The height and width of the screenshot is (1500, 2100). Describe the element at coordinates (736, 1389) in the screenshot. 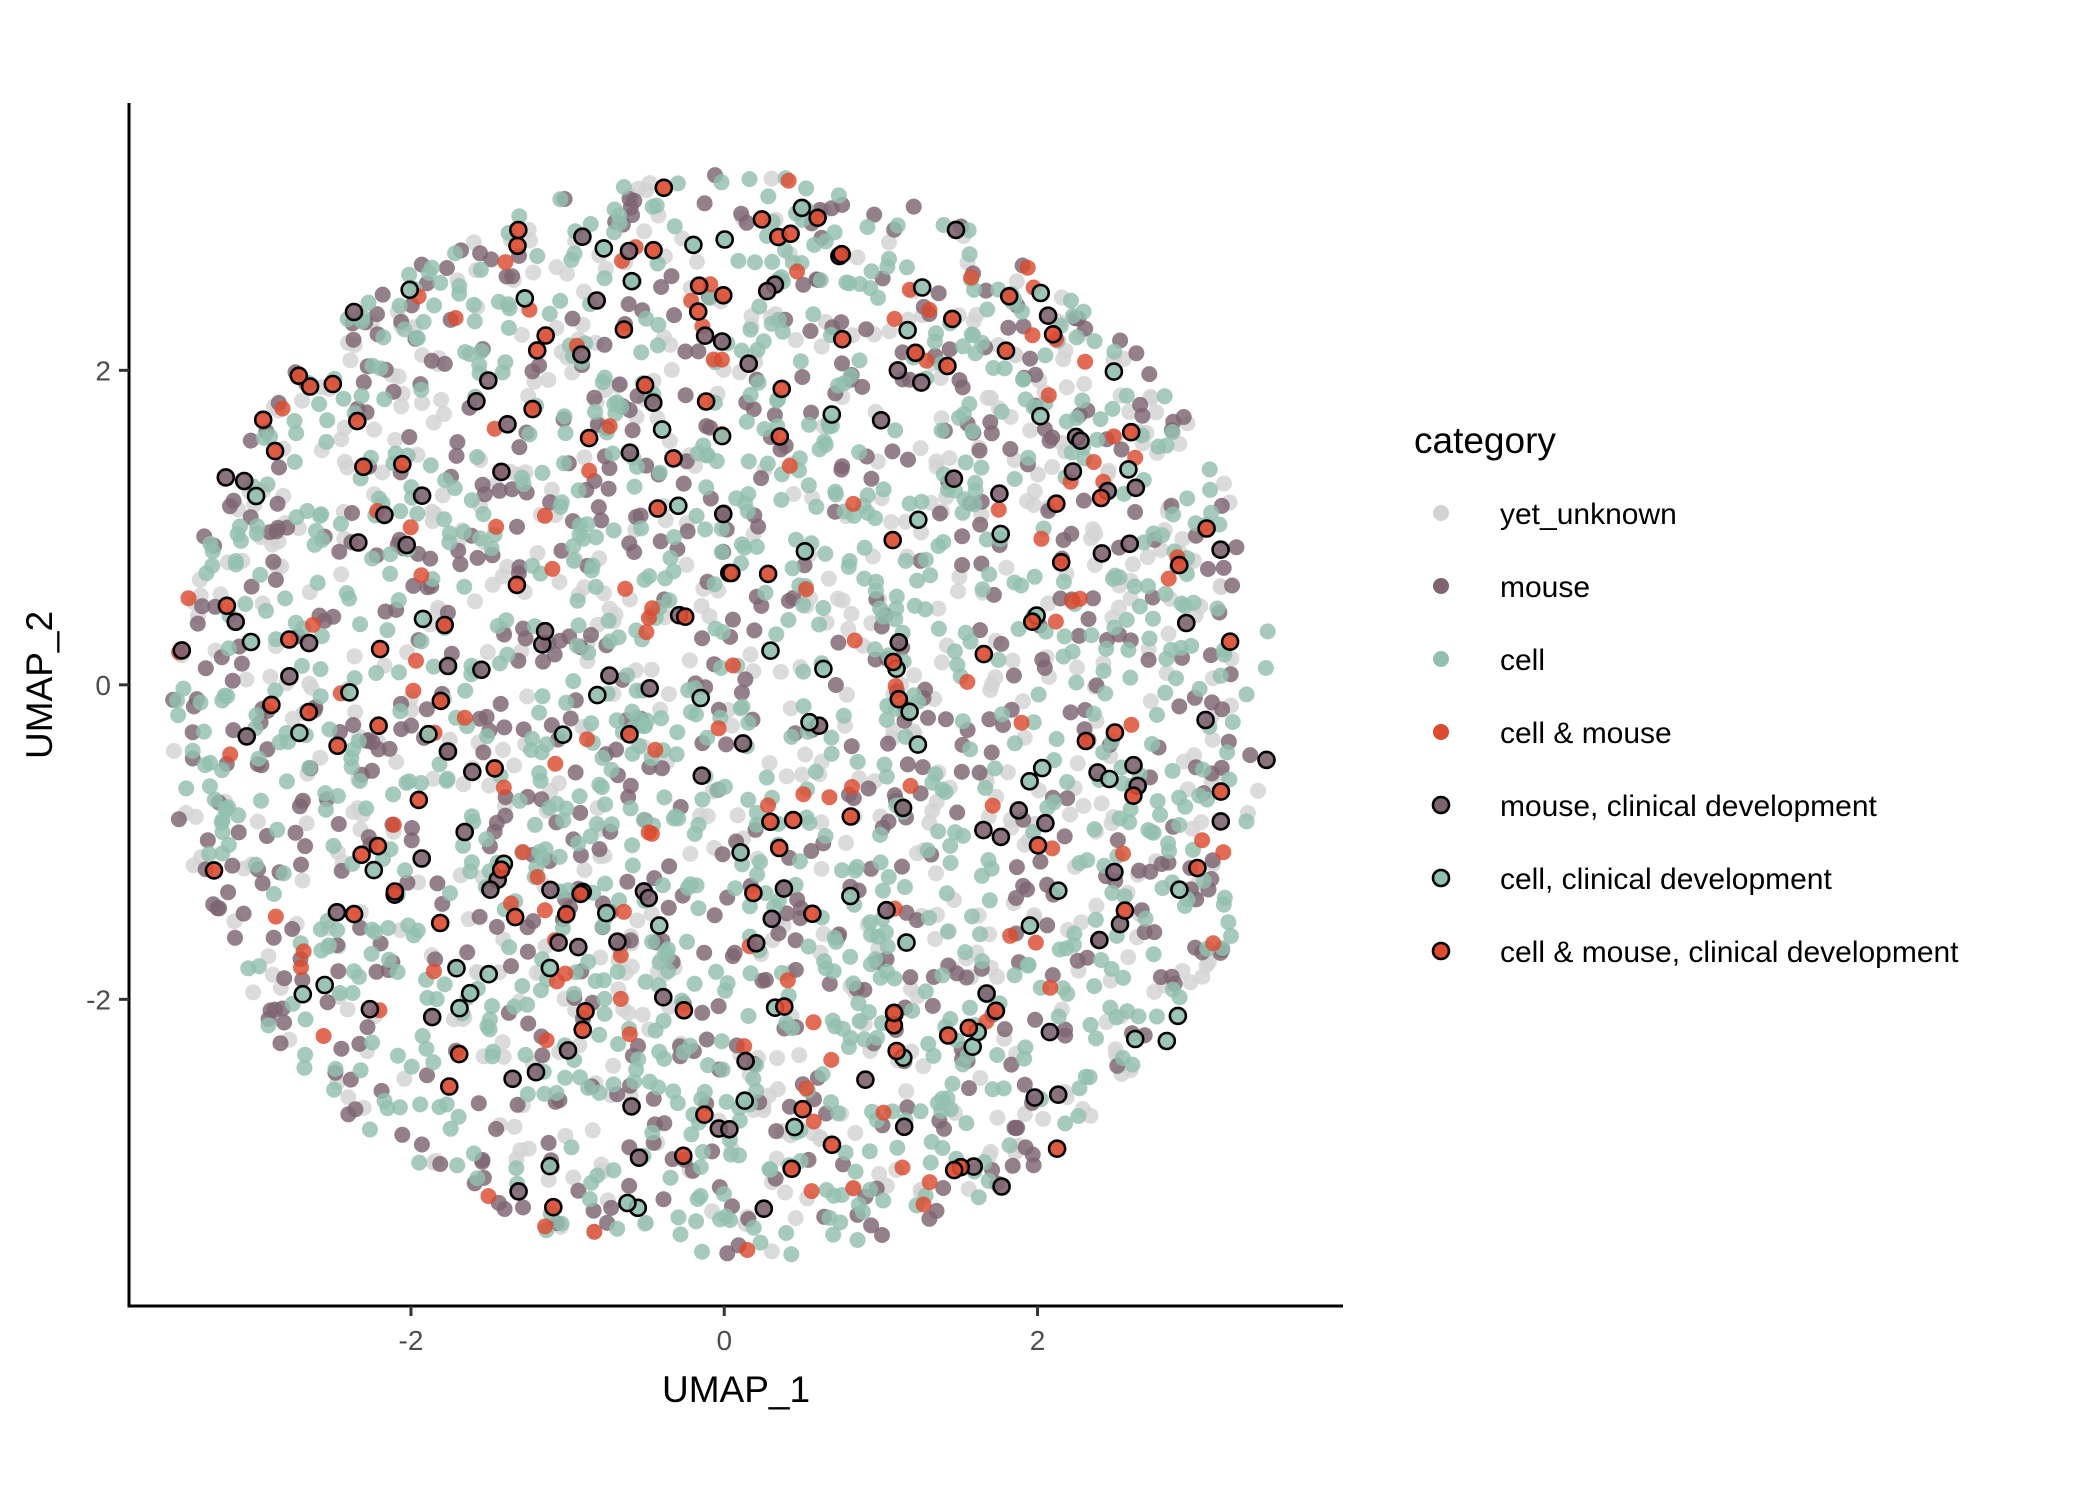

I see `x-axis-title: UMAP_1` at that location.